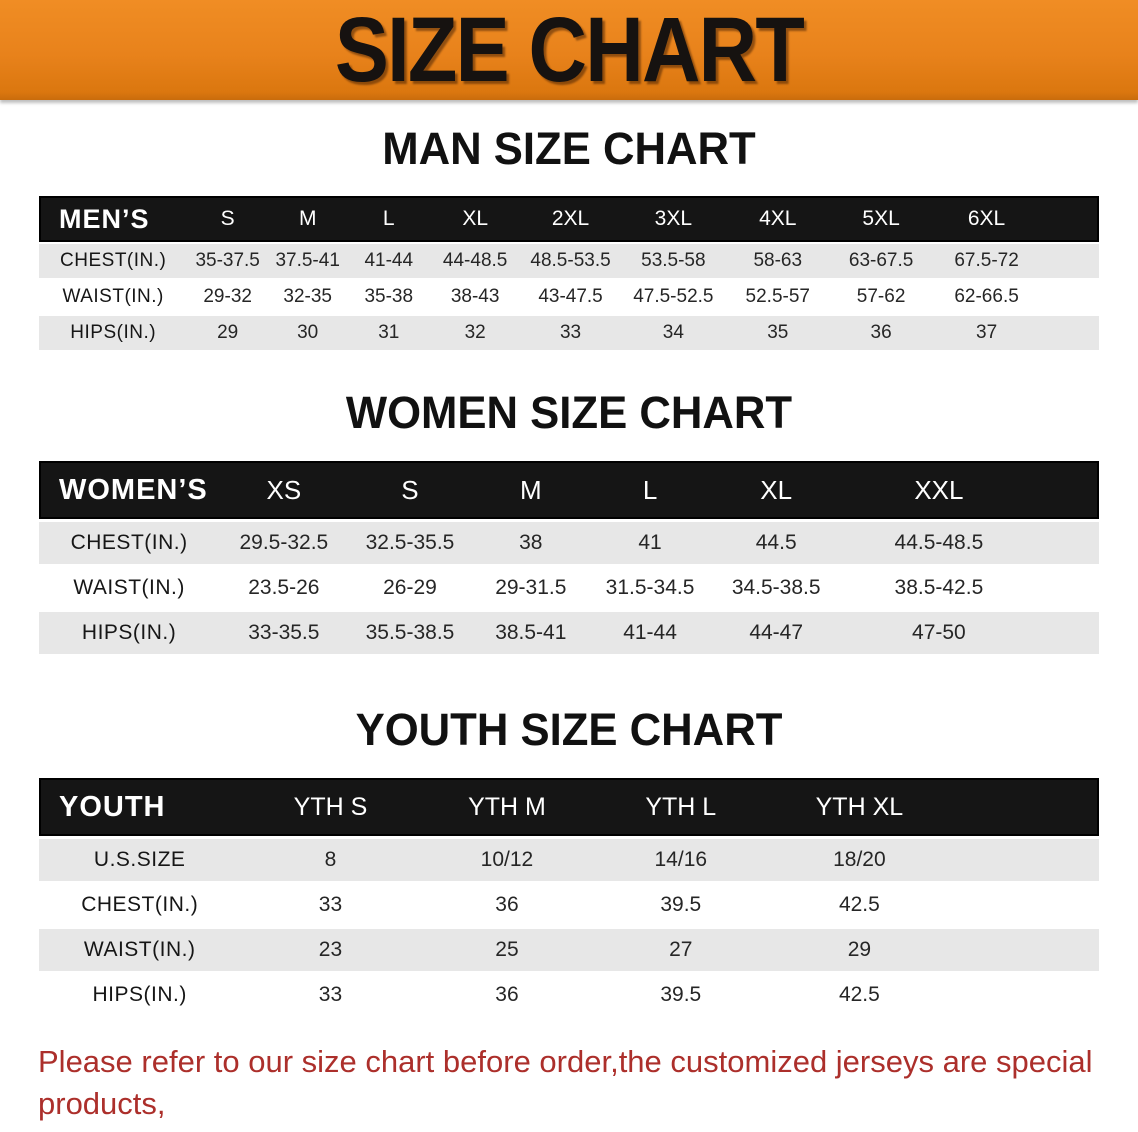  Describe the element at coordinates (986, 333) in the screenshot. I see `size-value-cell: 37` at that location.